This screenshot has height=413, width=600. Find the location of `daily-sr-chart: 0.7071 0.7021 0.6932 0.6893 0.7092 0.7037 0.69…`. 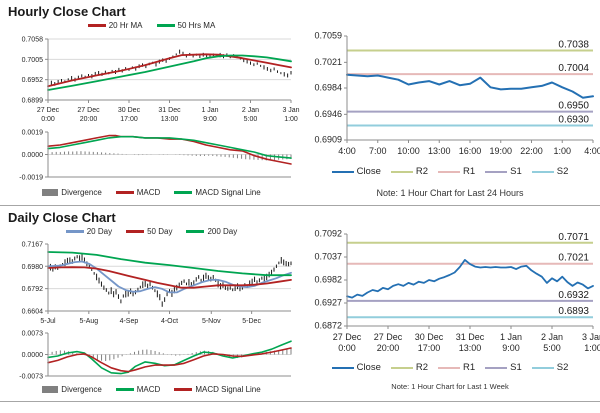

daily-sr-chart: 0.7071 0.7021 0.6932 0.6893 0.7092 0.7037 0.69… is located at coordinates (457, 291).